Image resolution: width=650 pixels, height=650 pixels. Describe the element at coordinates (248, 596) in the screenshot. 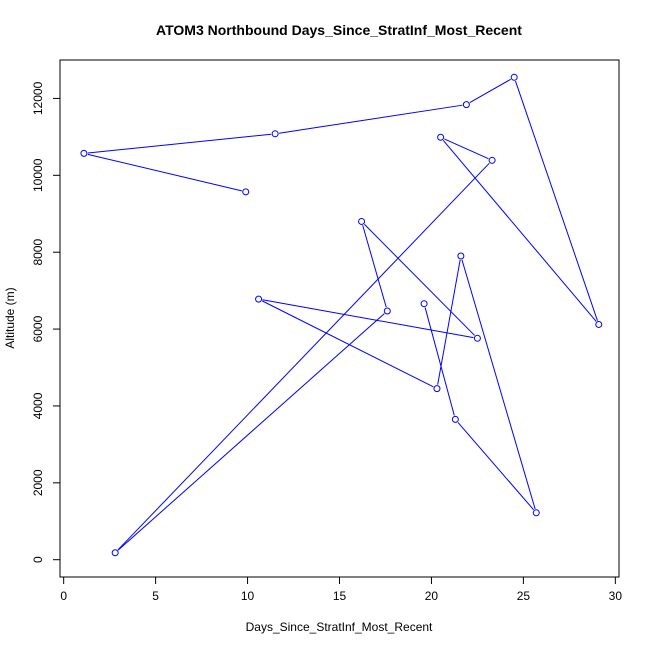

I see `x-tick-label: 10` at that location.